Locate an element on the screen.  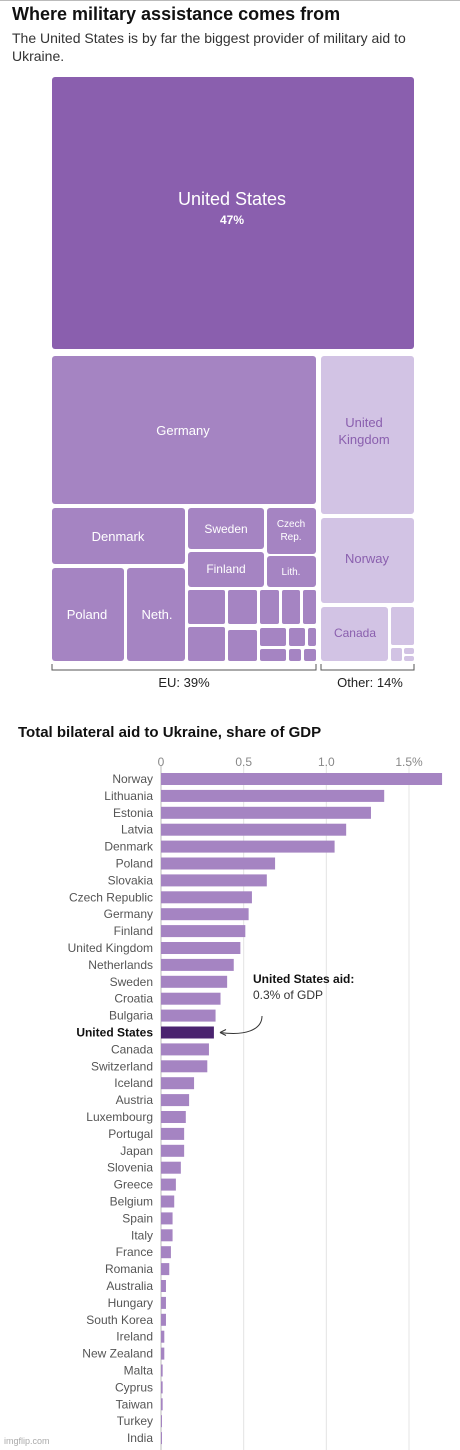
category-label-india: India is located at coordinates (140, 1438).